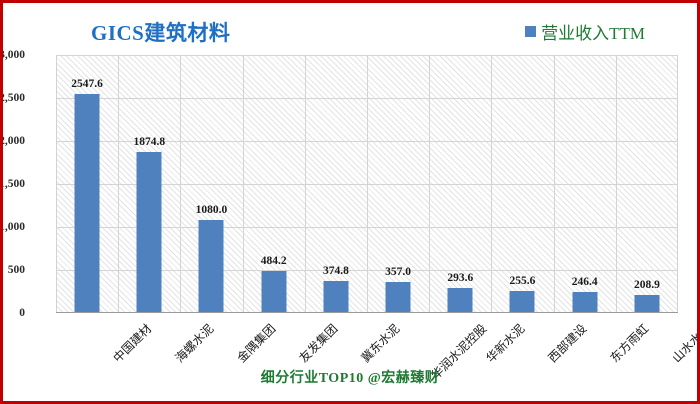 This screenshot has height=404, width=700. Describe the element at coordinates (460, 184) in the screenshot. I see `bar-slot: 293.6` at that location.